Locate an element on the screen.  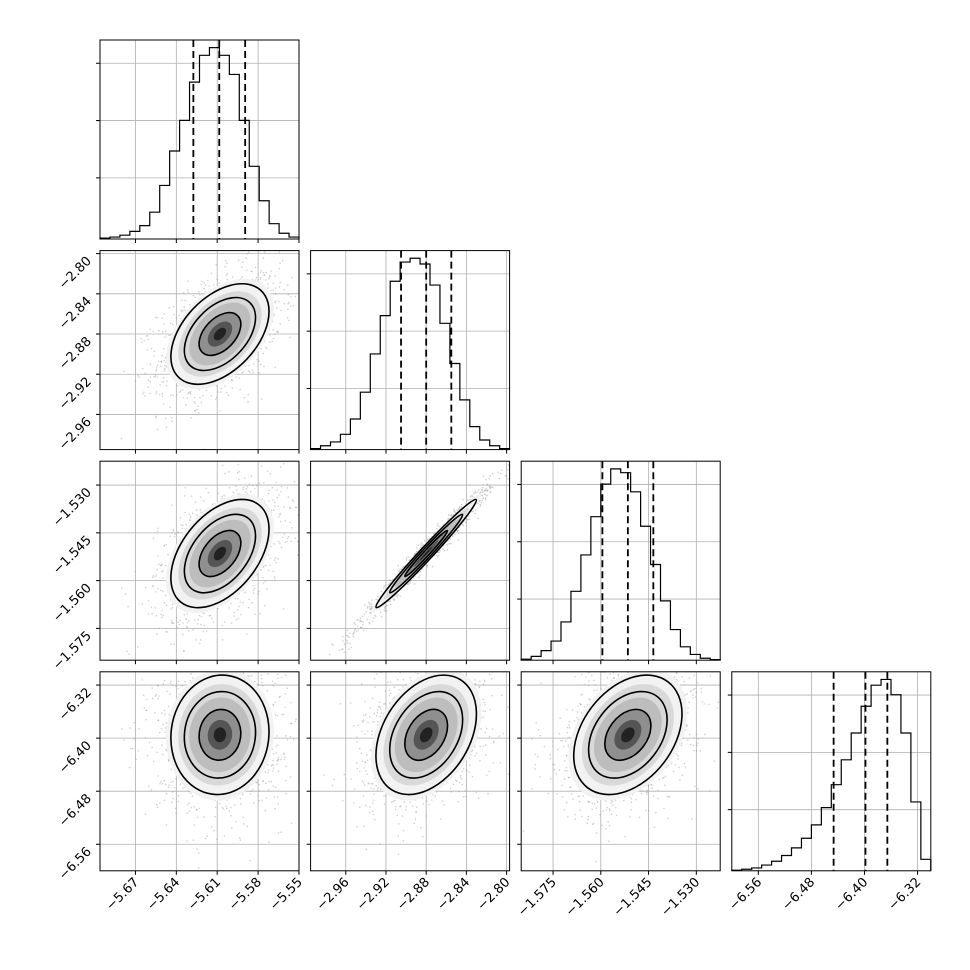
contour-line is located at coordinates (426, 553).